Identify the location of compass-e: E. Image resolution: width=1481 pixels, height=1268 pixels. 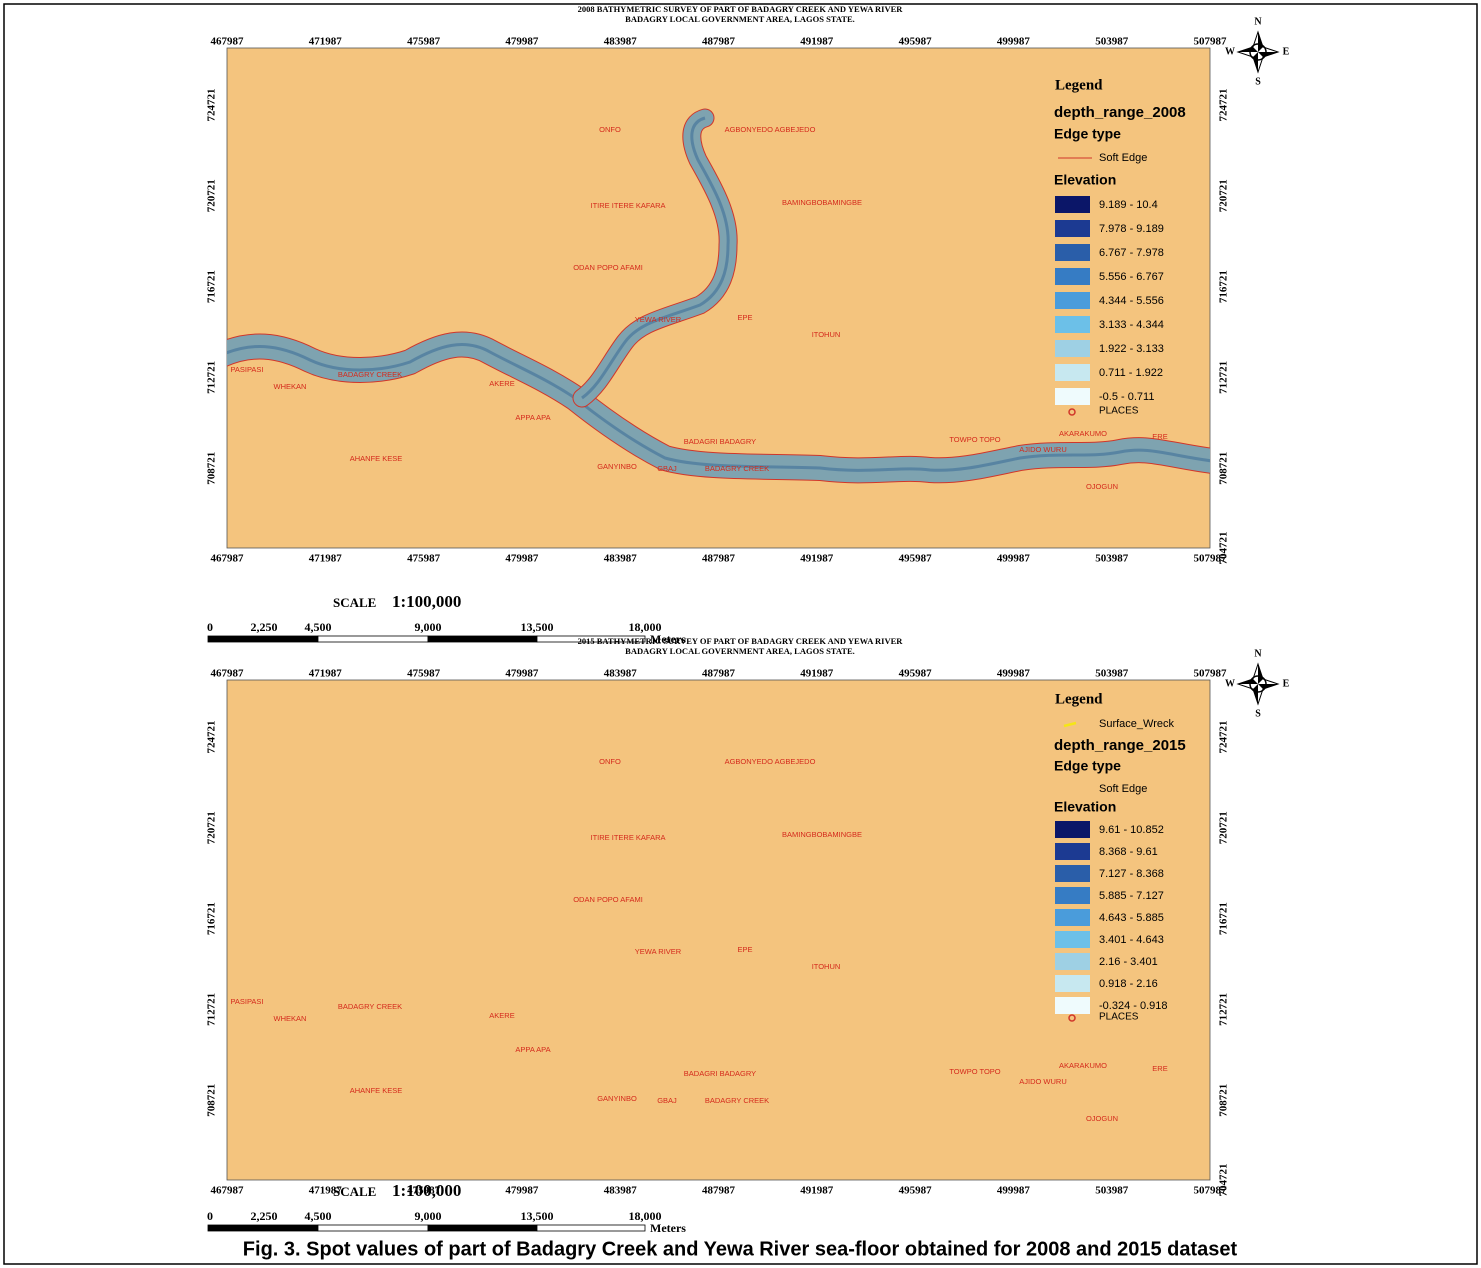
(1286, 683).